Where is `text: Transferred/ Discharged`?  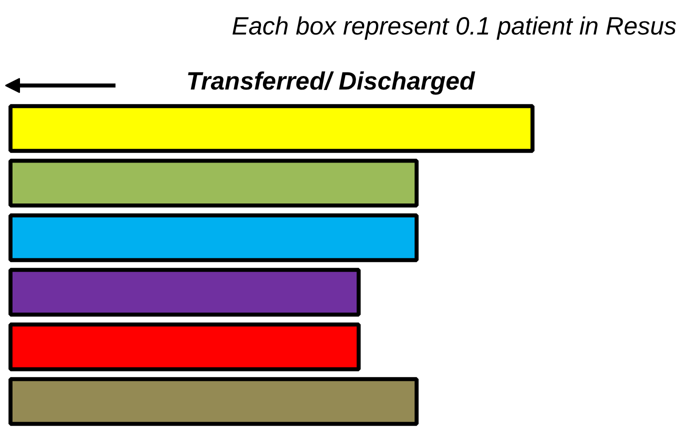
text: Transferred/ Discharged is located at coordinates (331, 82).